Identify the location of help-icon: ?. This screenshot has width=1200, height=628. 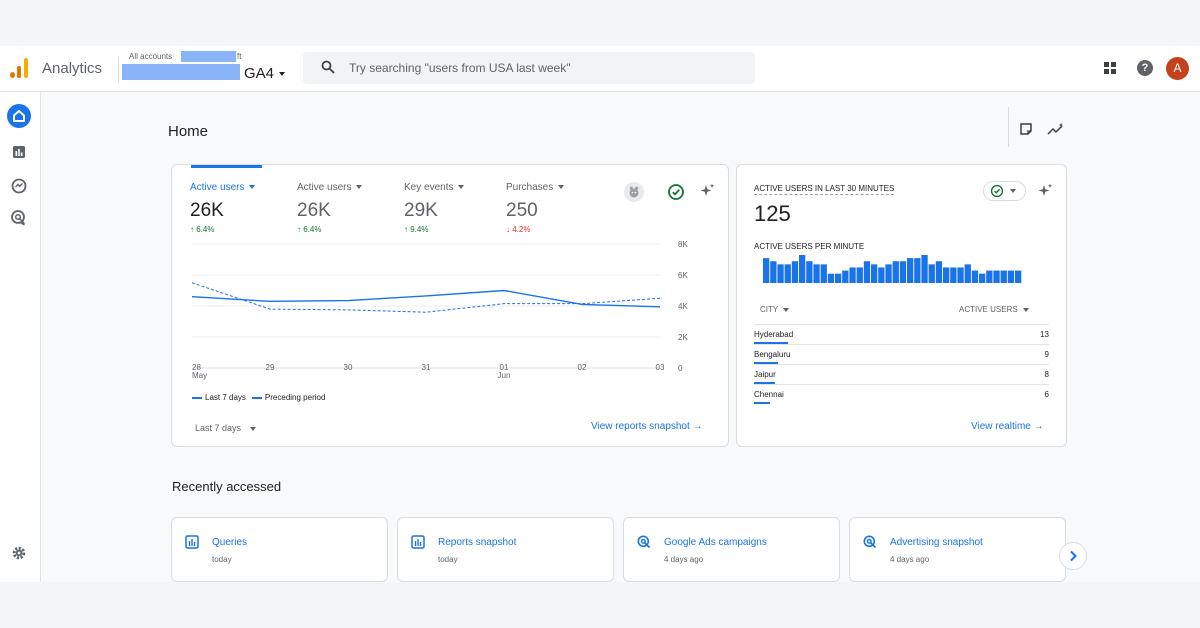
(1145, 68).